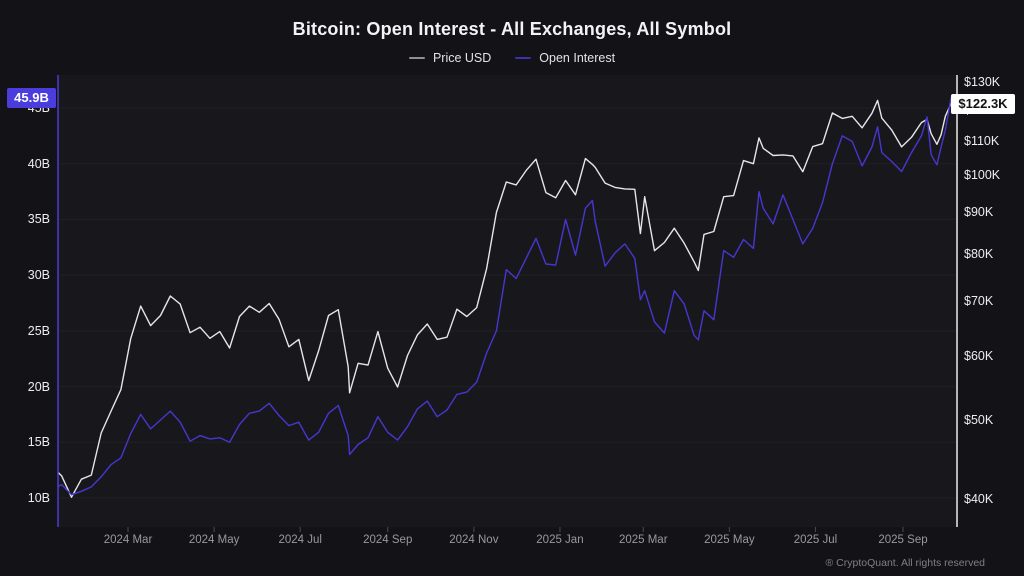 This screenshot has width=1024, height=576. I want to click on y-right-tick-$80K: $80K, so click(979, 253).